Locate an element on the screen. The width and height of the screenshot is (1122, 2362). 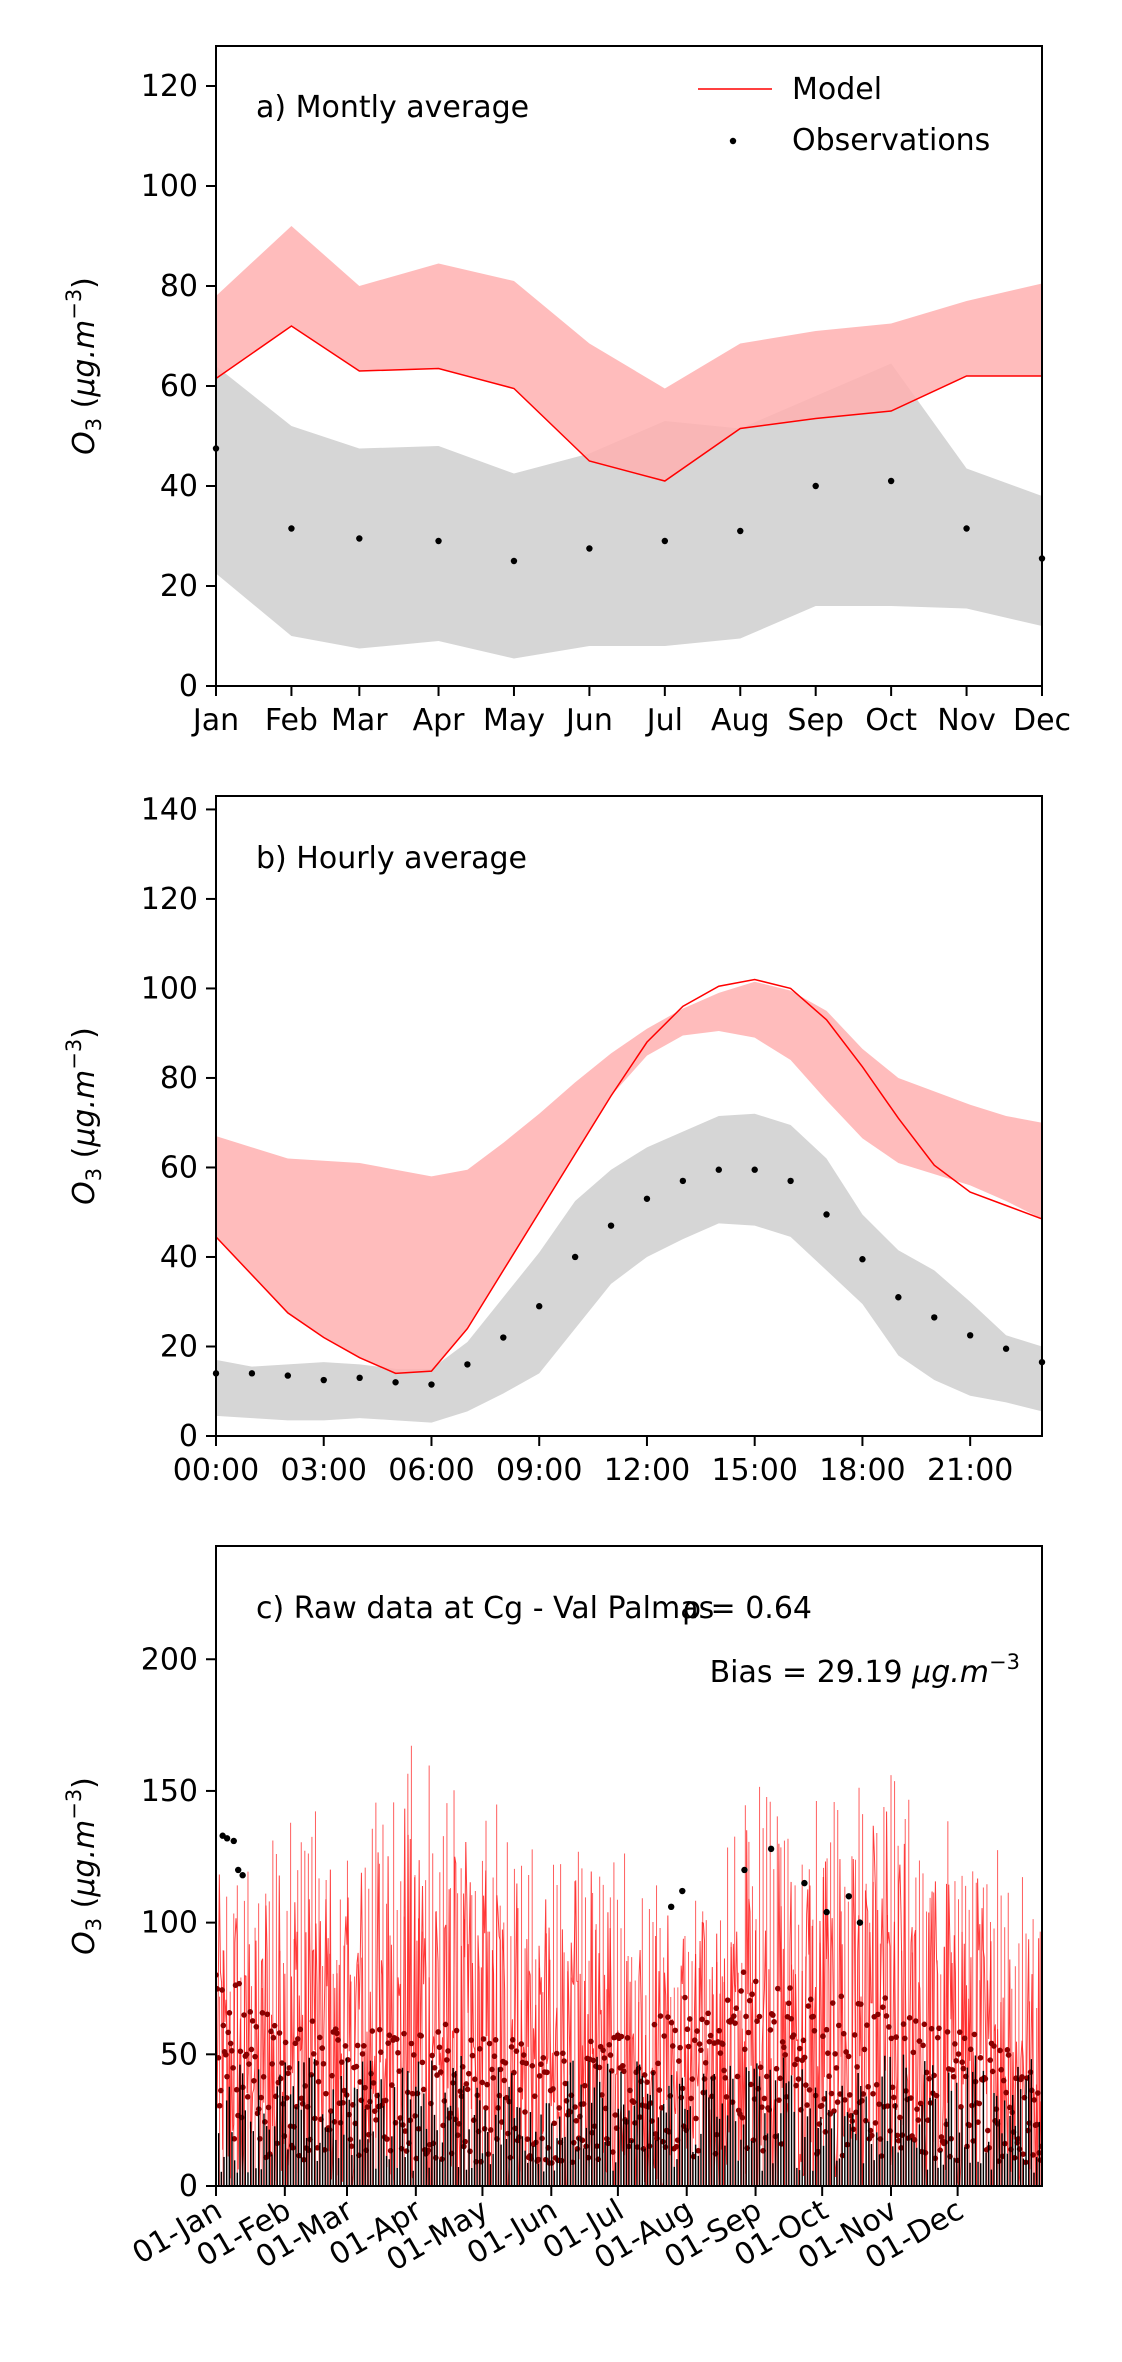
raw-y-axis: 0 50 100 150 200 is located at coordinates (178, 1923).